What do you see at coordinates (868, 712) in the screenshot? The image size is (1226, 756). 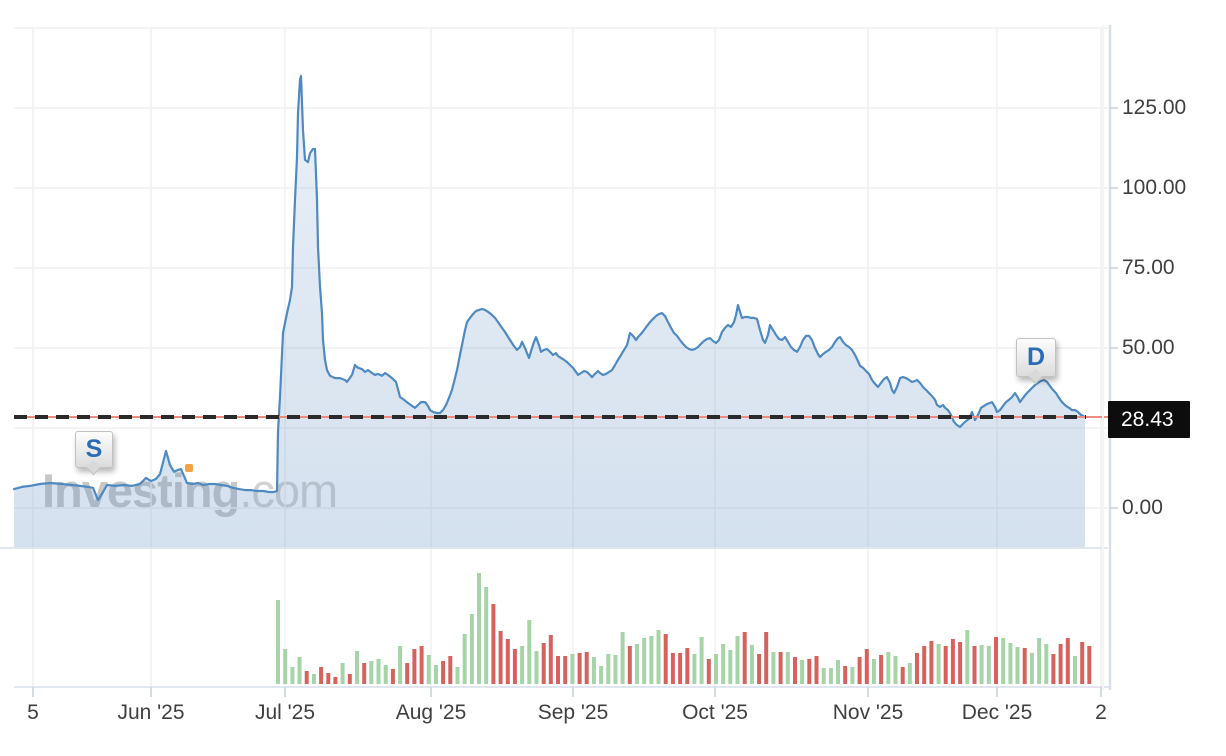 I see `x-axis-label: Nov '25` at bounding box center [868, 712].